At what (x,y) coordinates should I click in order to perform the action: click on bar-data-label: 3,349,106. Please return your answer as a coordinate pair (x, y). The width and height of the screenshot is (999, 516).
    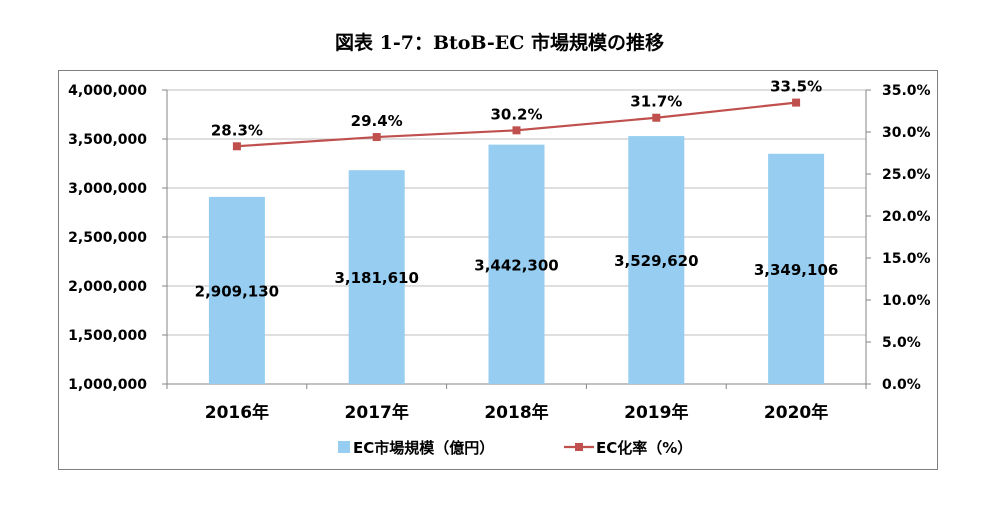
    Looking at the image, I should click on (796, 270).